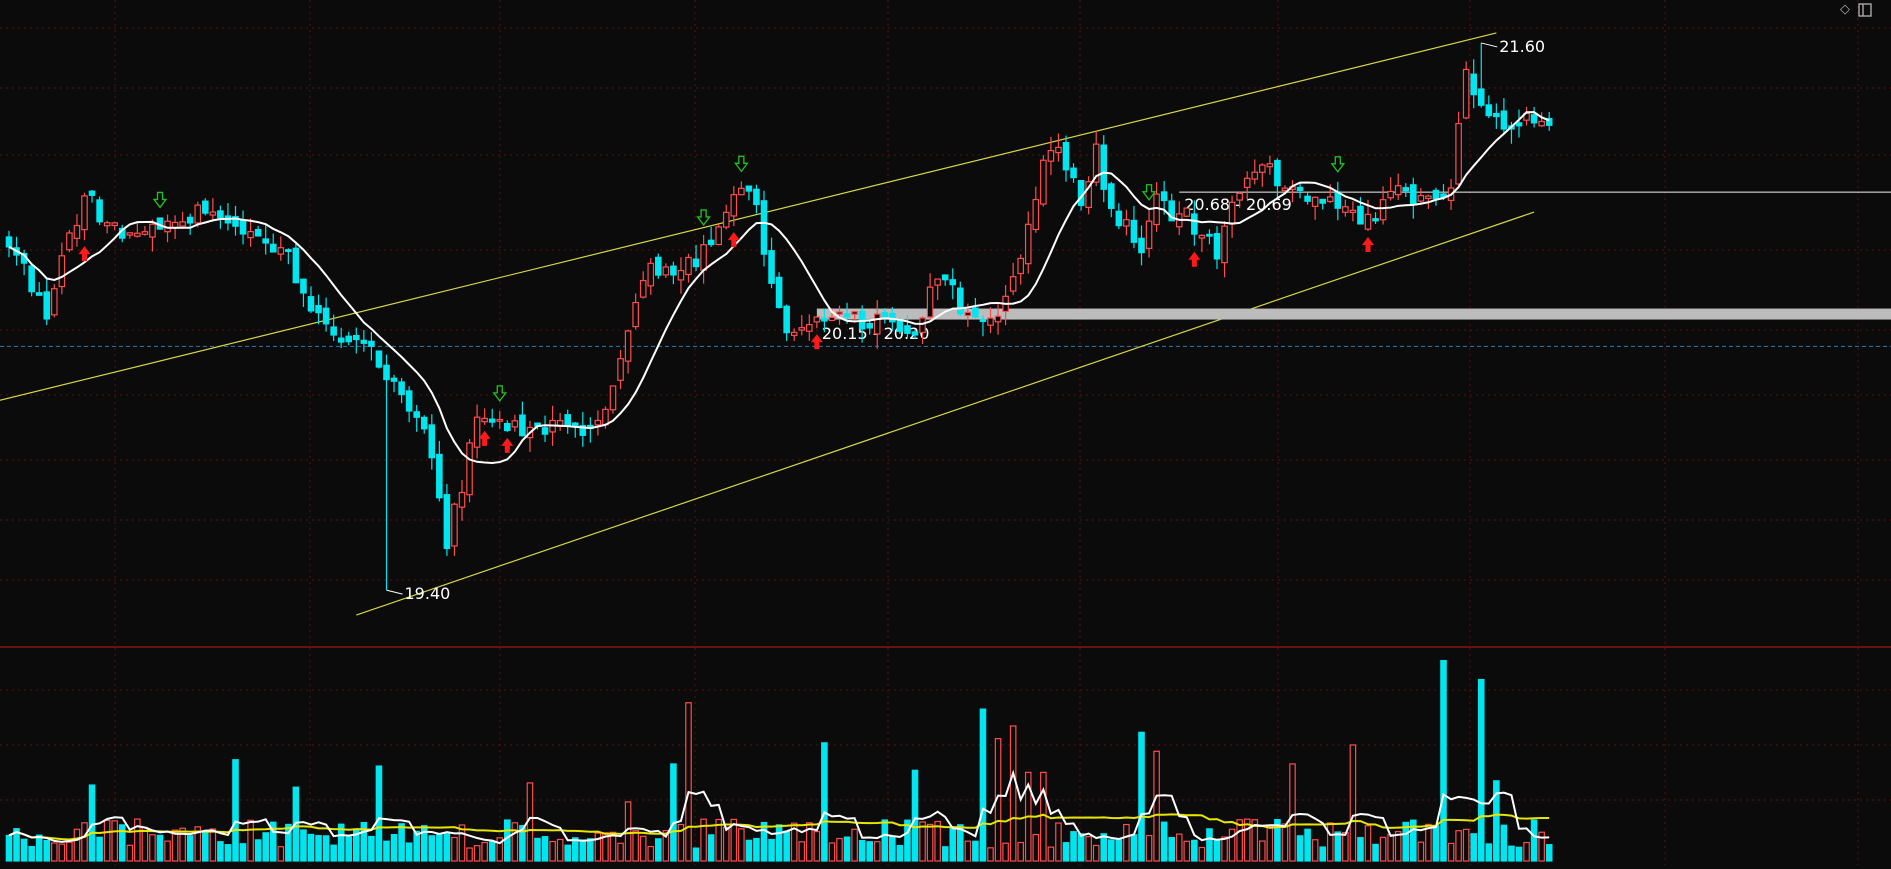  I want to click on diamond-outline-icon: ◇, so click(1845, 9).